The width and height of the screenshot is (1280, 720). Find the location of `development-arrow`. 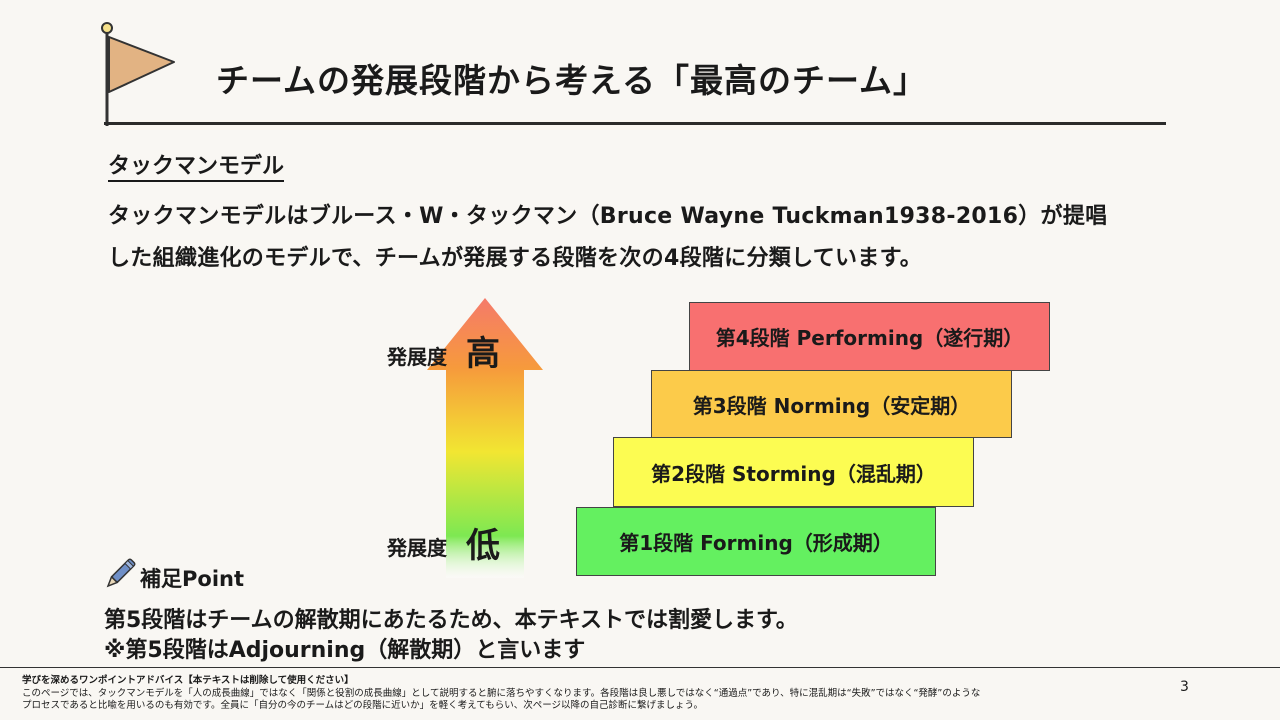

development-arrow is located at coordinates (485, 438).